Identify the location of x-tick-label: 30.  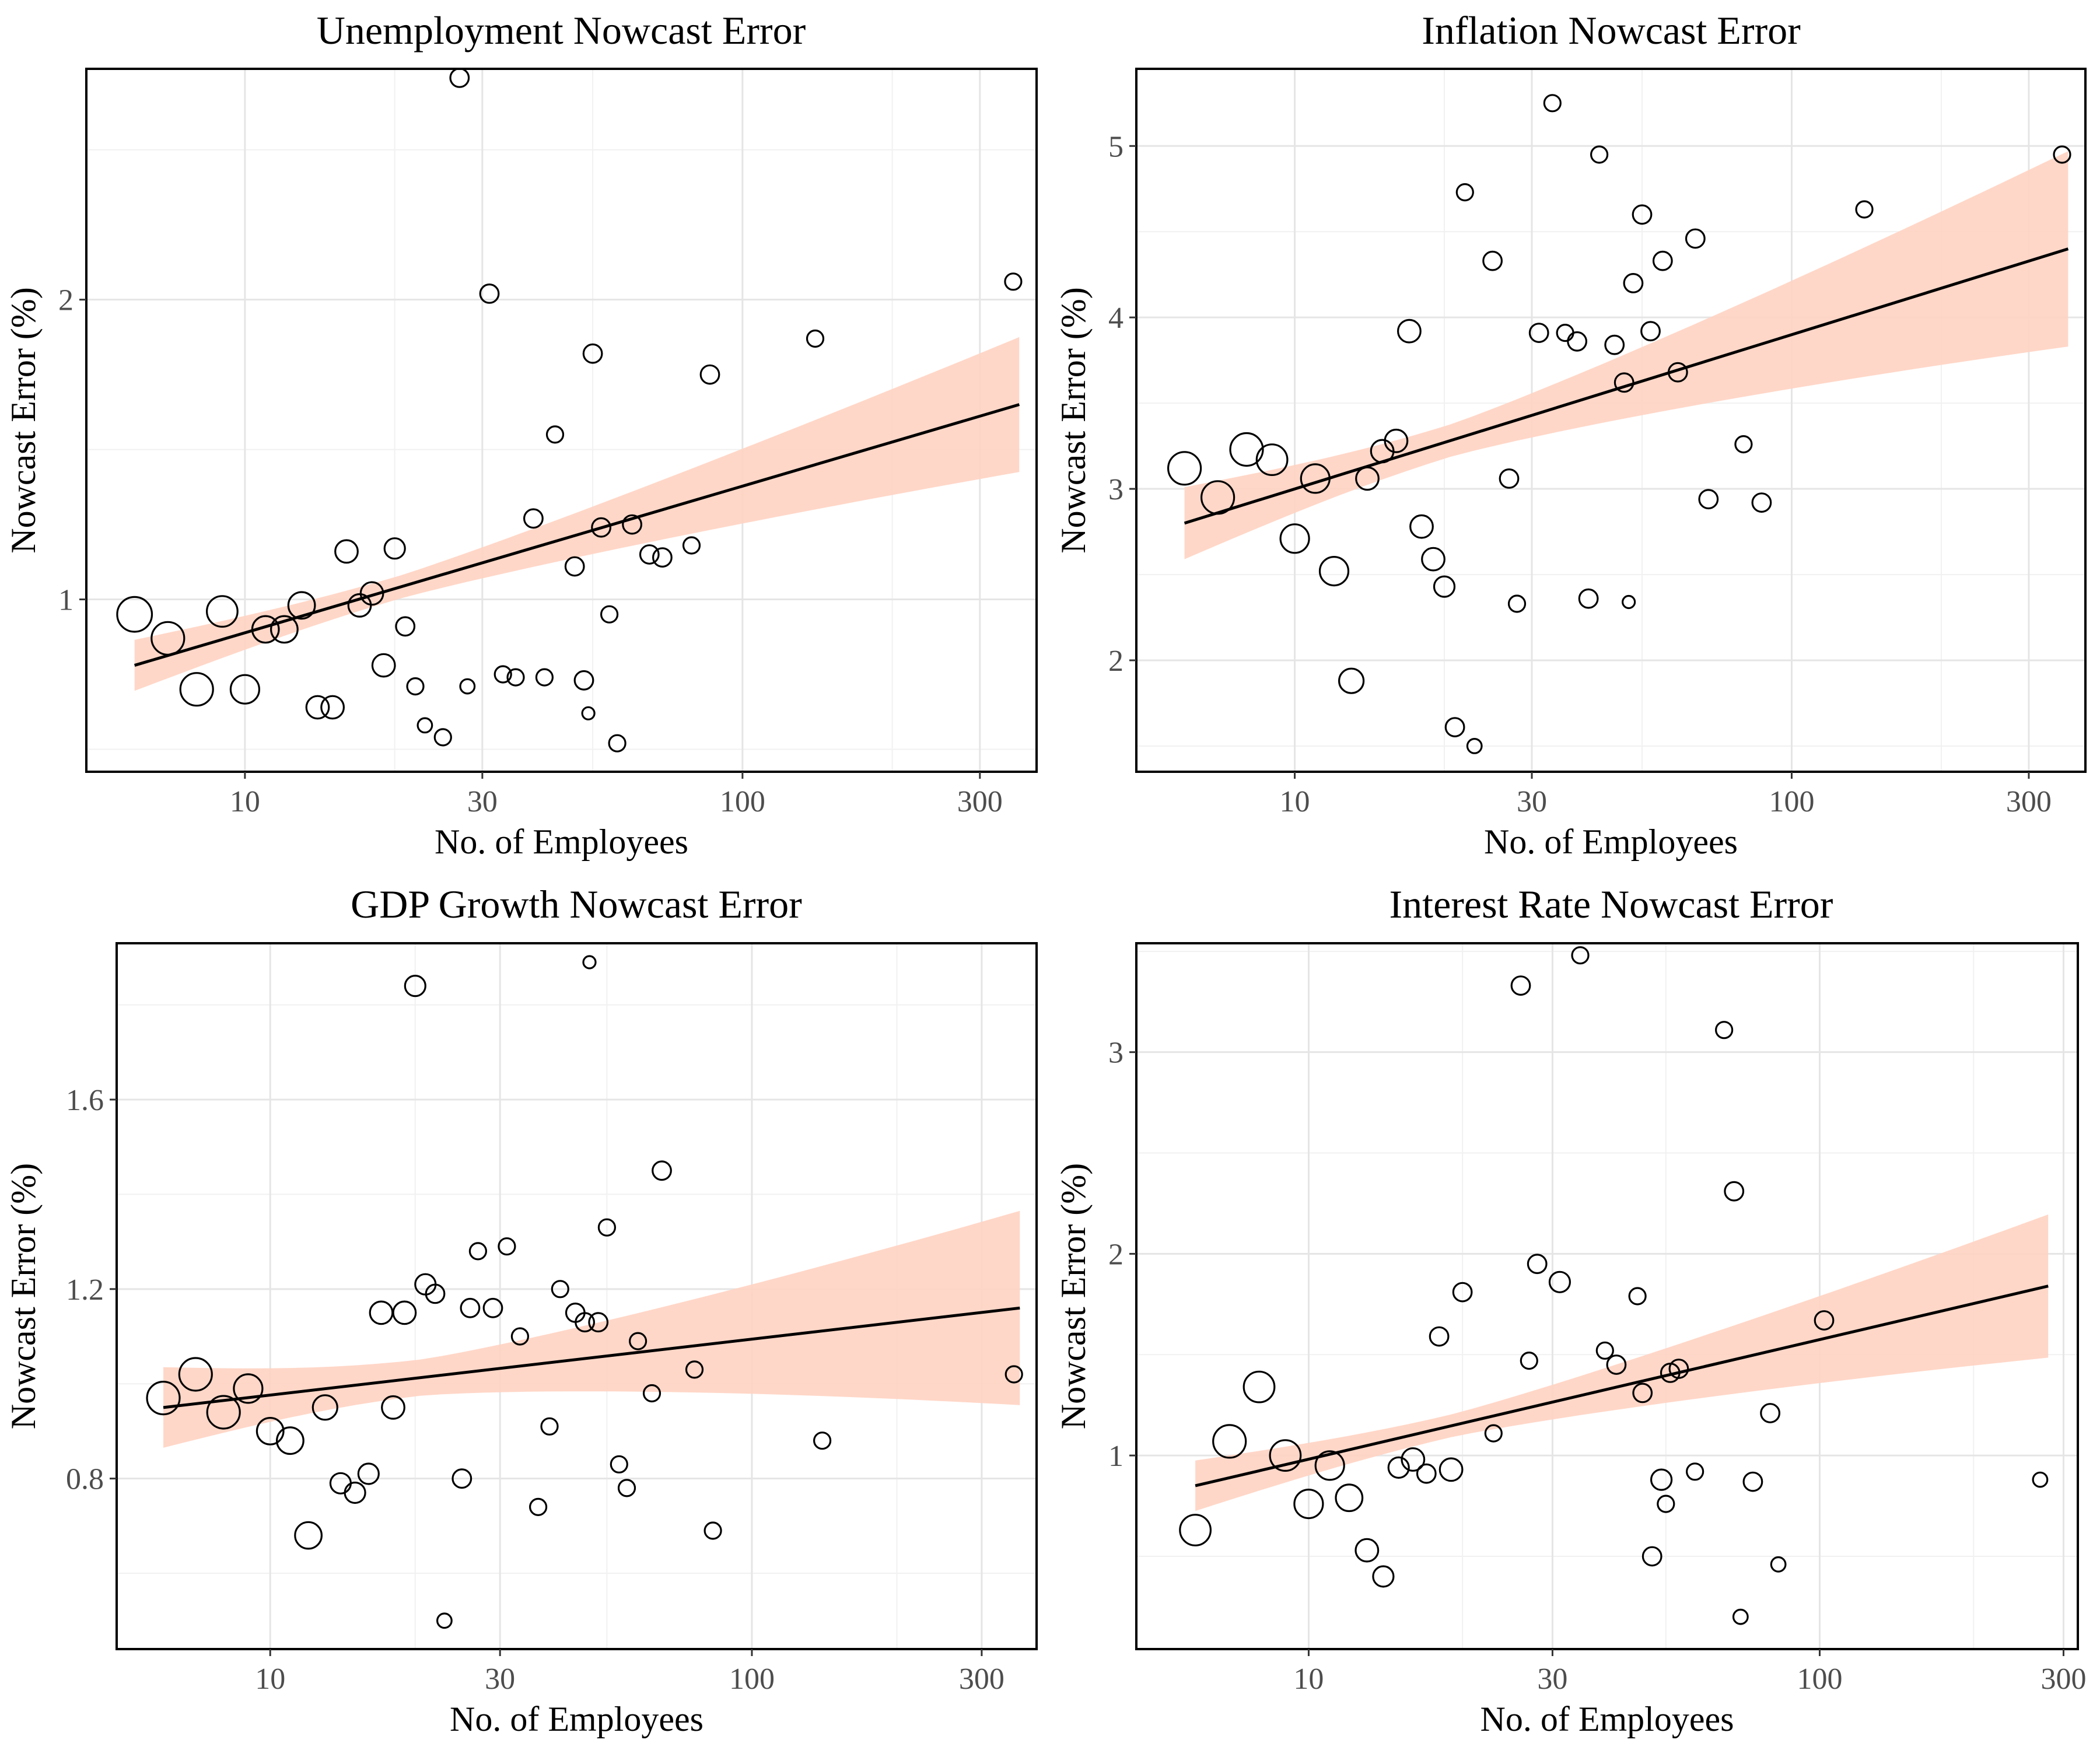
(482, 801).